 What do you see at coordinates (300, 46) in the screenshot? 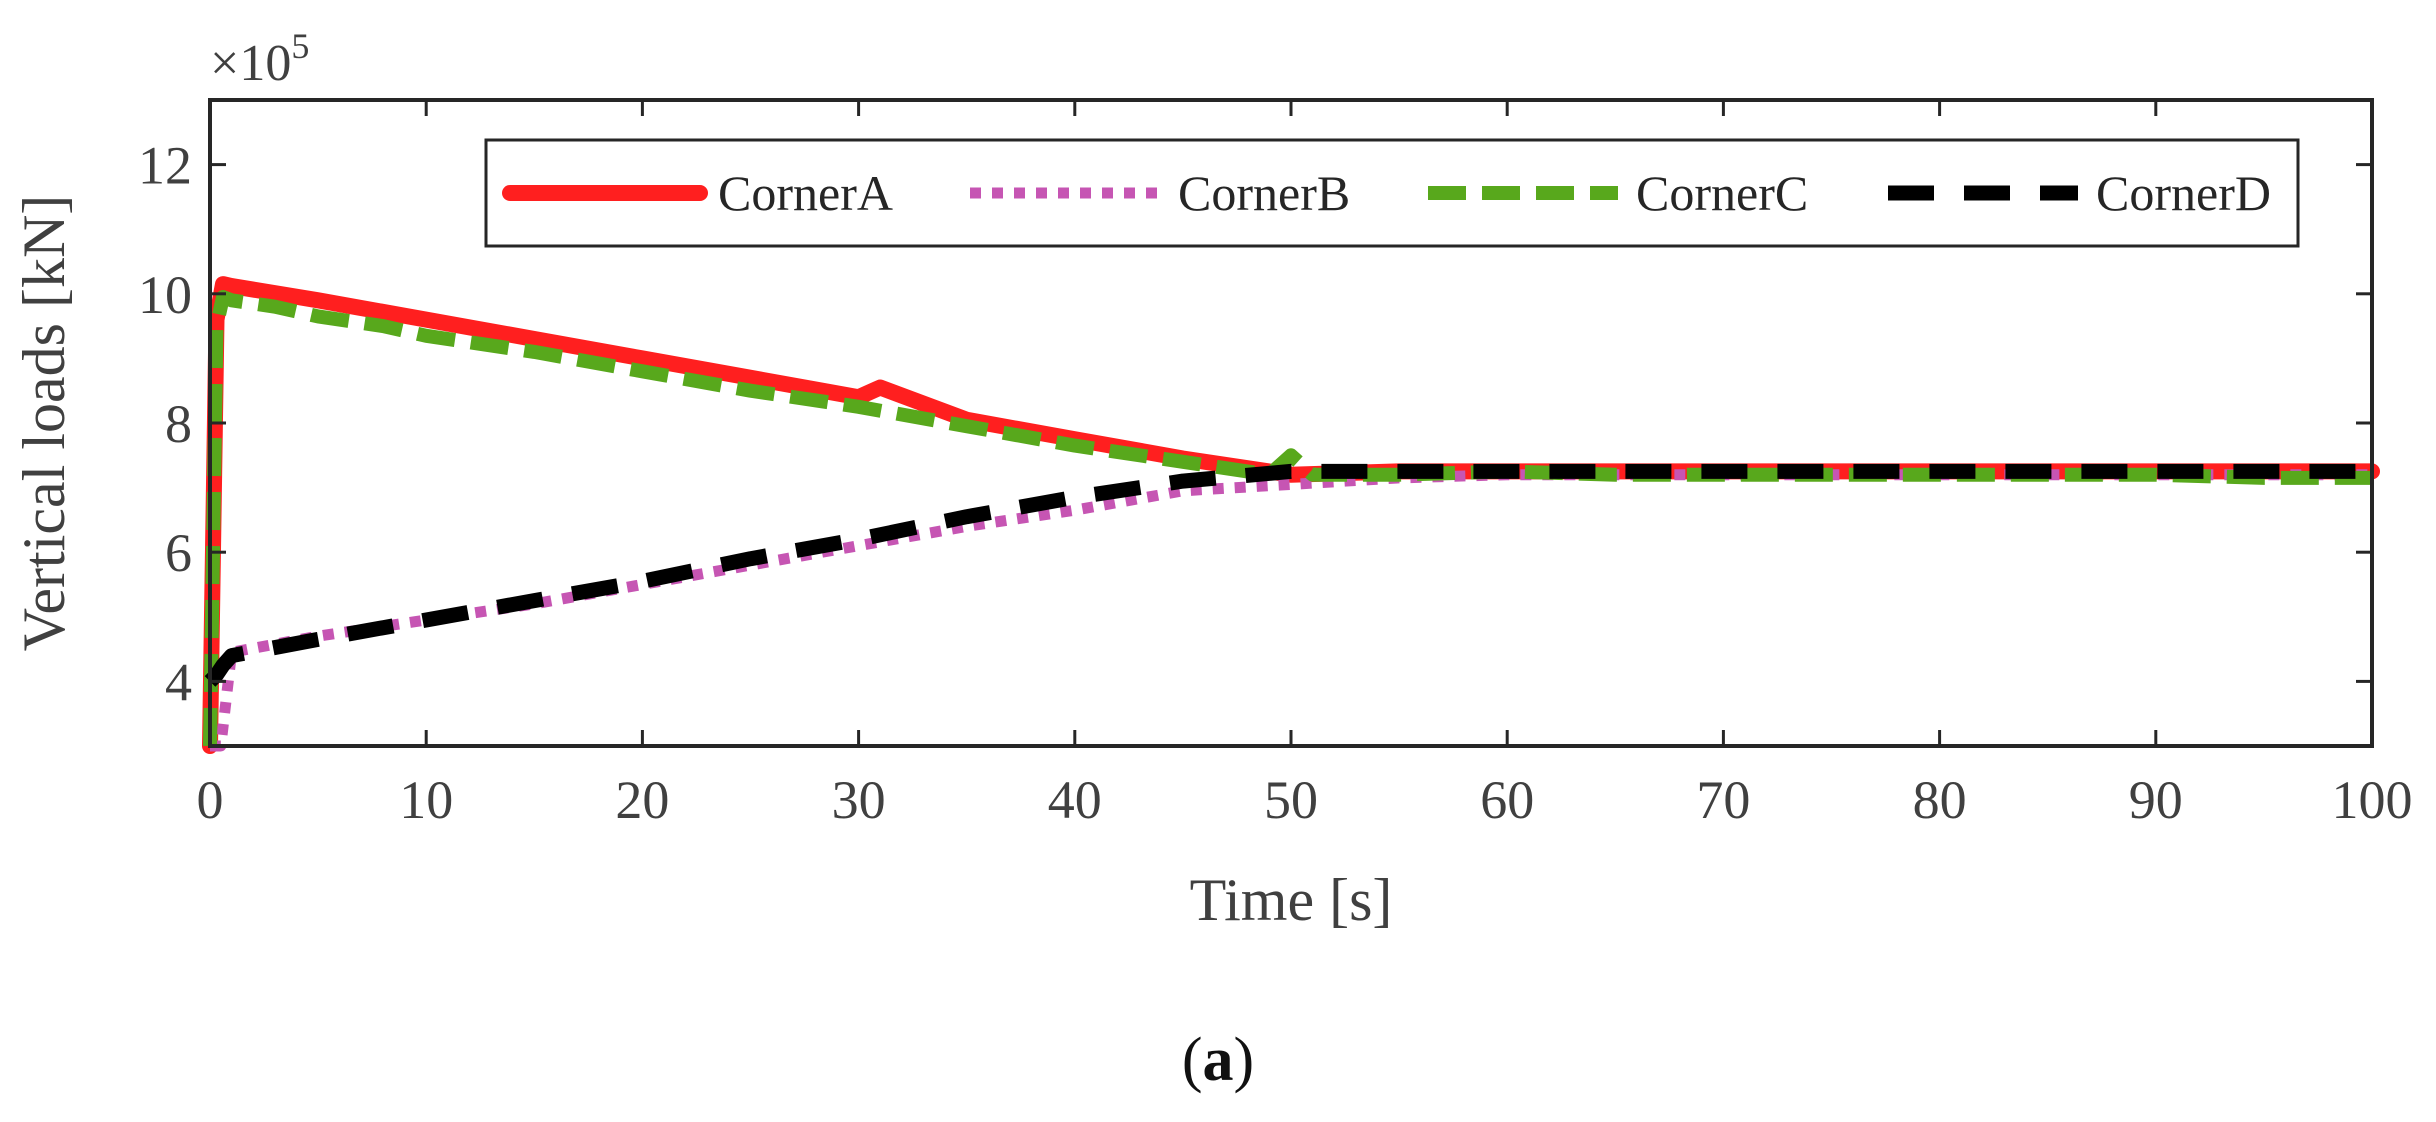
I see `y-exponent-power: 5` at bounding box center [300, 46].